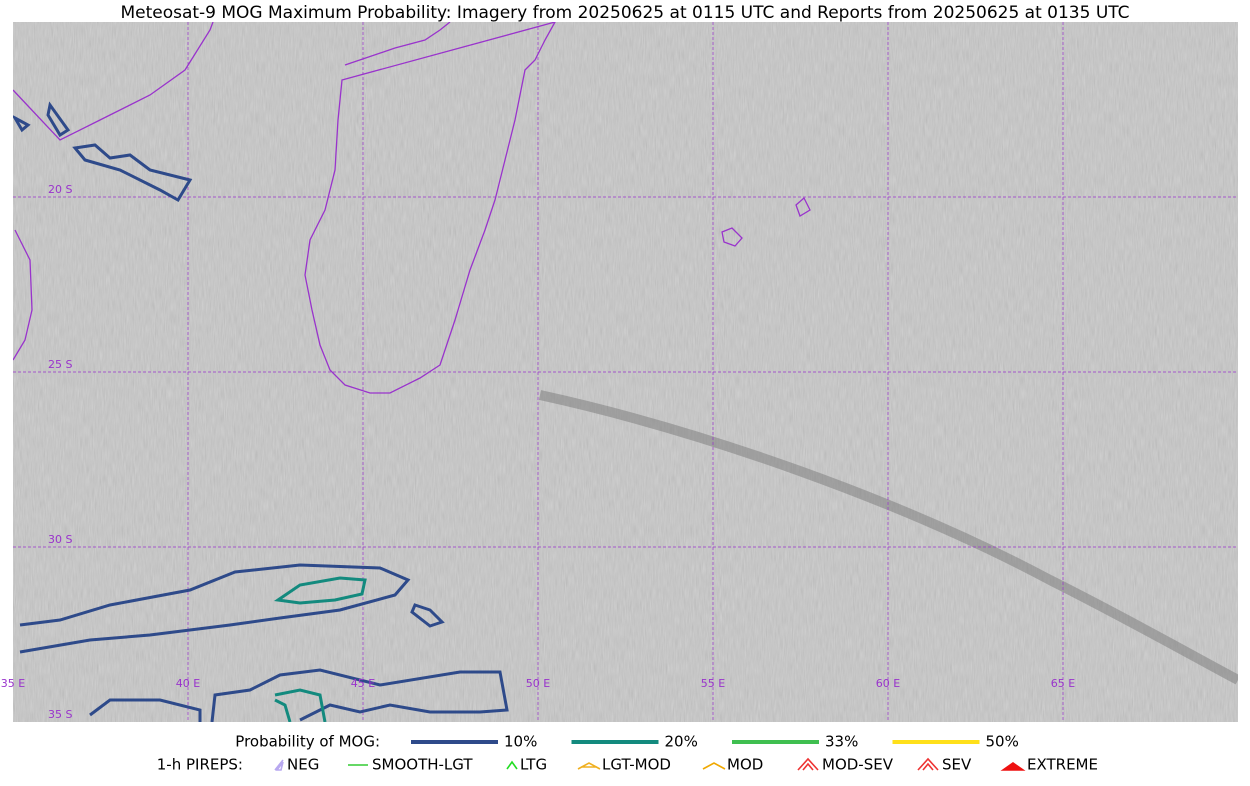  Describe the element at coordinates (60, 539) in the screenshot. I see `lat-label: 30 S` at that location.